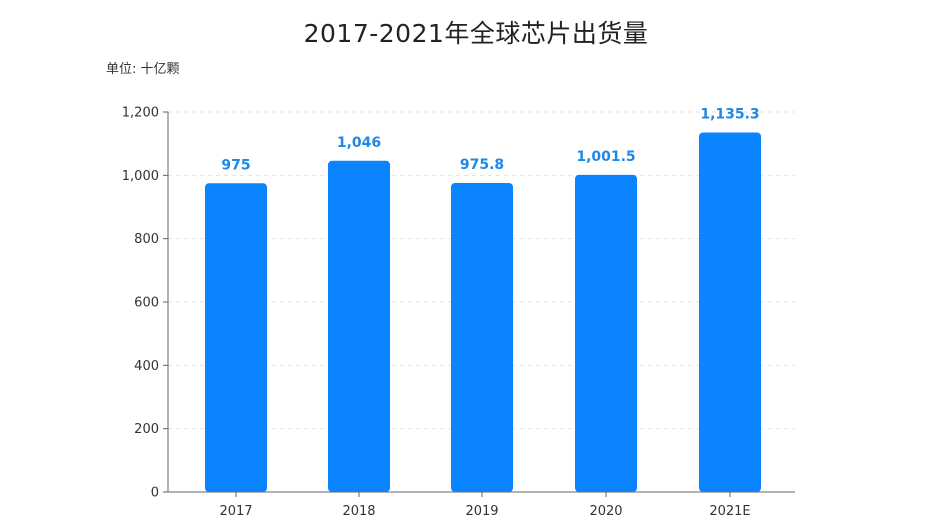  What do you see at coordinates (146, 303) in the screenshot?
I see `y-tick-label: 600` at bounding box center [146, 303].